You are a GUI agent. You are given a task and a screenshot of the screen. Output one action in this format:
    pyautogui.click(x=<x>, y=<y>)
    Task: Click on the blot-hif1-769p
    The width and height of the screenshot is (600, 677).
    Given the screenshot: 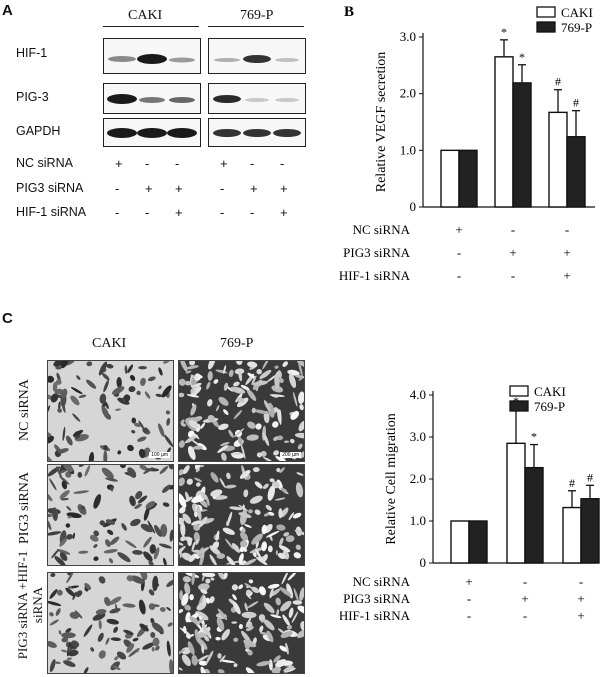 What is the action you would take?
    pyautogui.click(x=257, y=56)
    